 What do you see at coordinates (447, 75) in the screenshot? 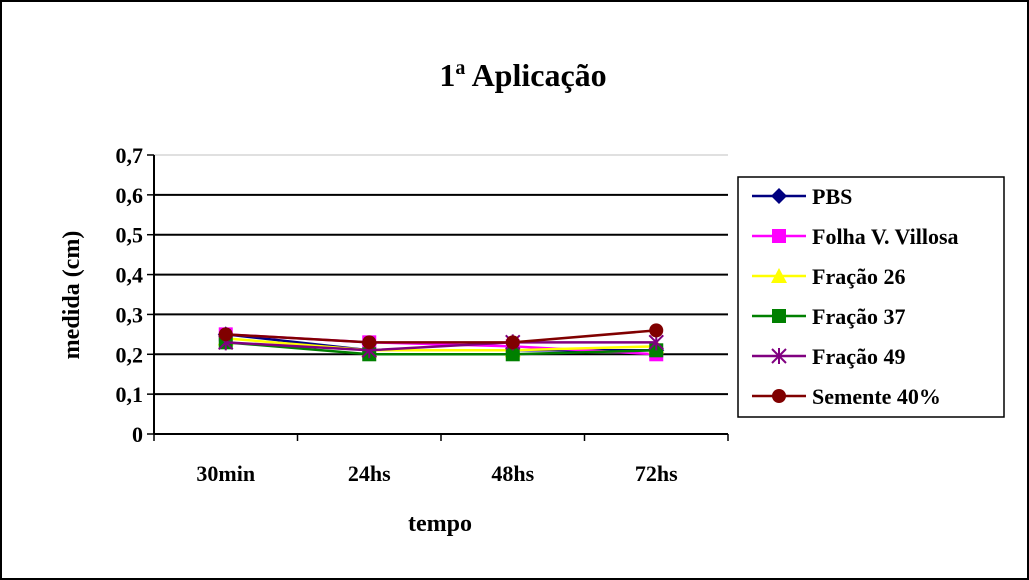
I see `chart-title-main: 1` at bounding box center [447, 75].